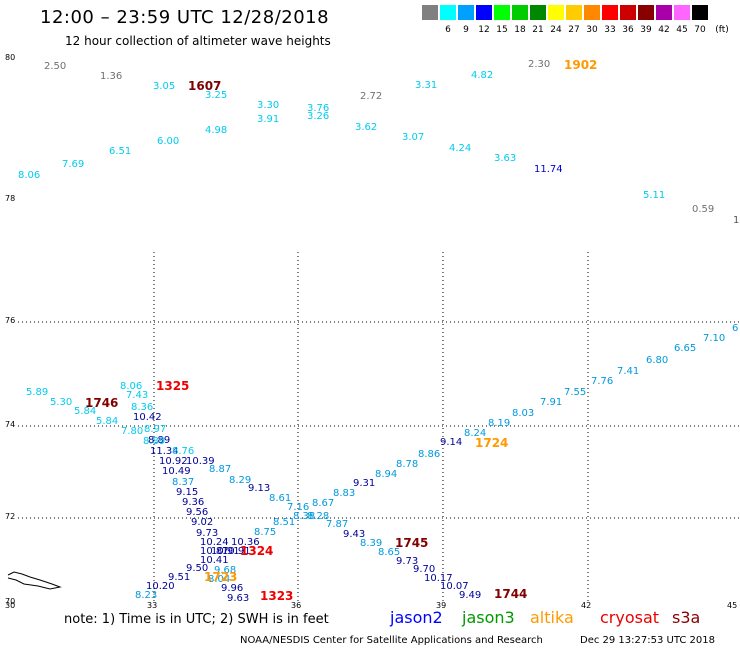  Describe the element at coordinates (511, 594) in the screenshot. I see `pass-time-label: 1744` at that location.